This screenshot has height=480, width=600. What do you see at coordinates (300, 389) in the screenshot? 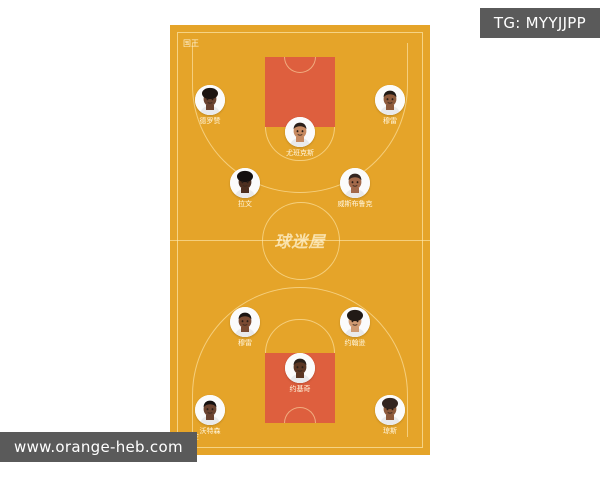
I see `player-name-label: 约基奇` at bounding box center [300, 389].